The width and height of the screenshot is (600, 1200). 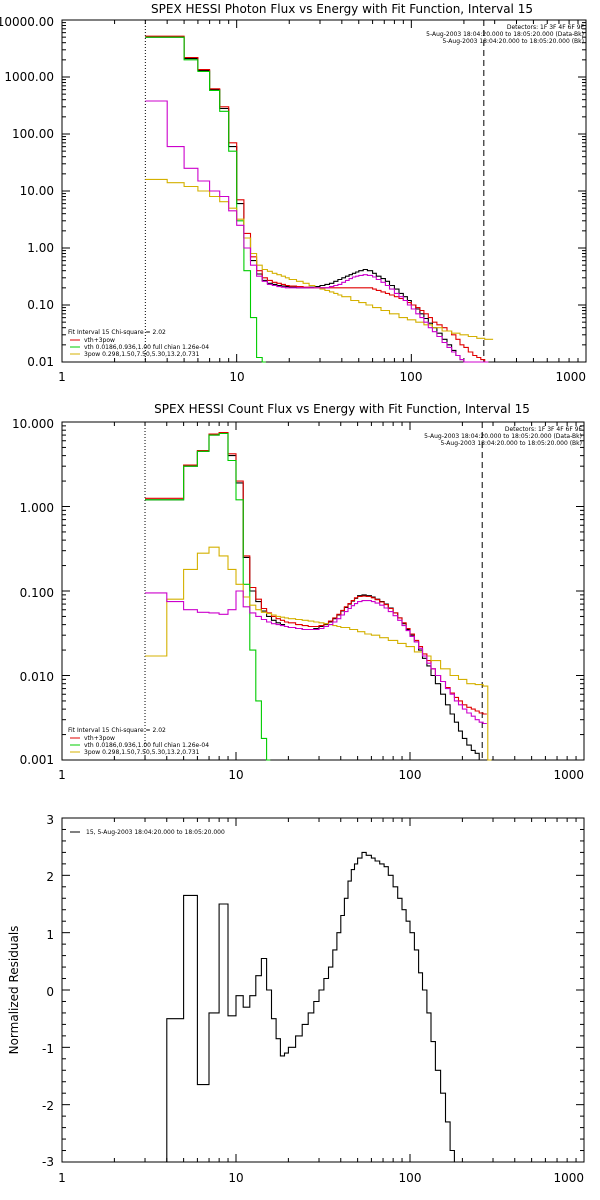 What do you see at coordinates (37, 593) in the screenshot?
I see `y-tick-label: 0.100` at bounding box center [37, 593].